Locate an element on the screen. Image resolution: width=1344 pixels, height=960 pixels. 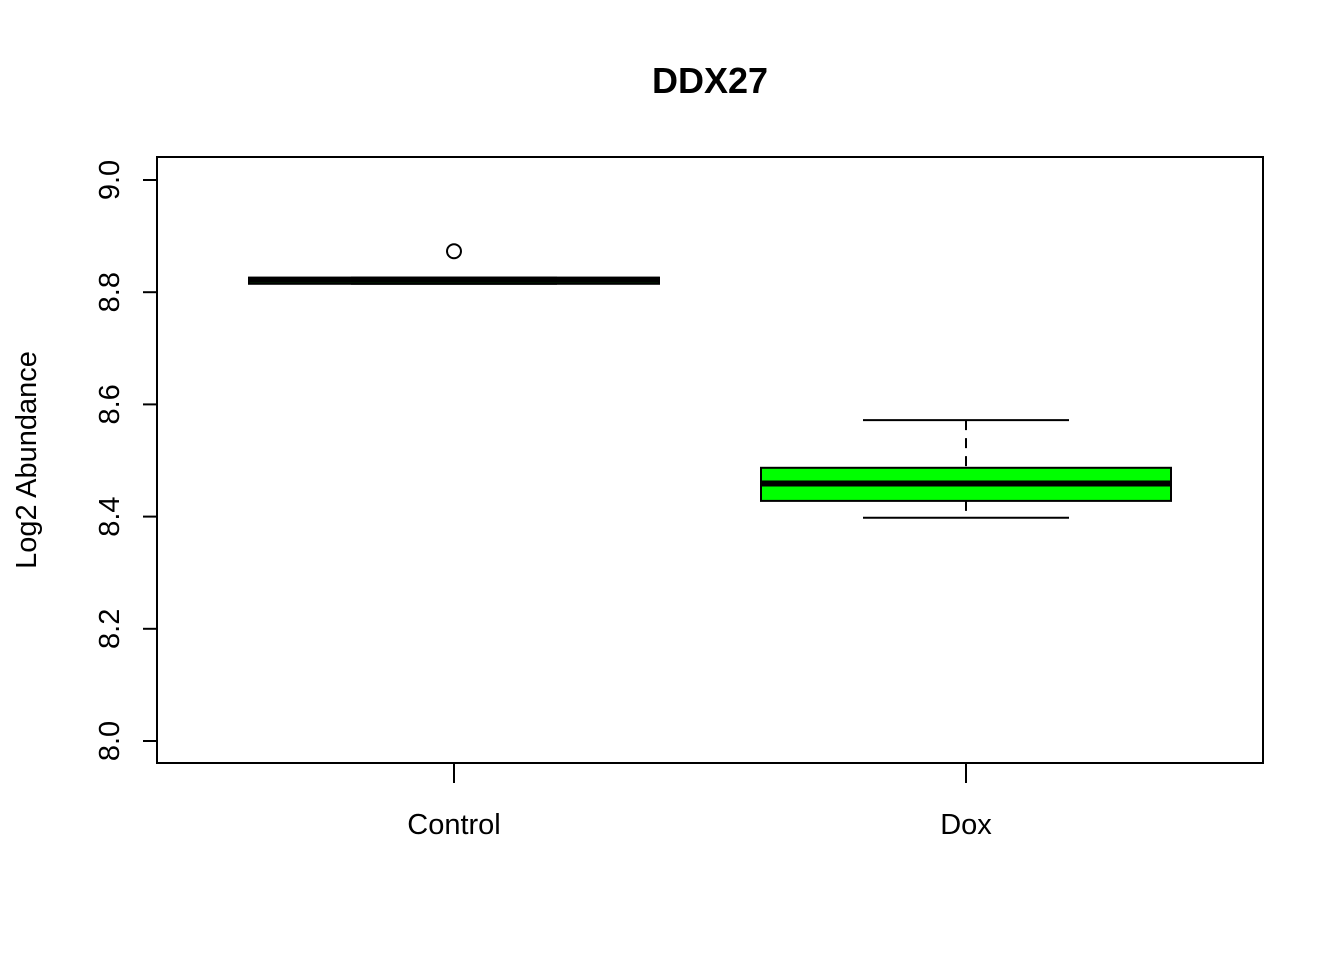
y-tick-label: 8.2 is located at coordinates (110, 629).